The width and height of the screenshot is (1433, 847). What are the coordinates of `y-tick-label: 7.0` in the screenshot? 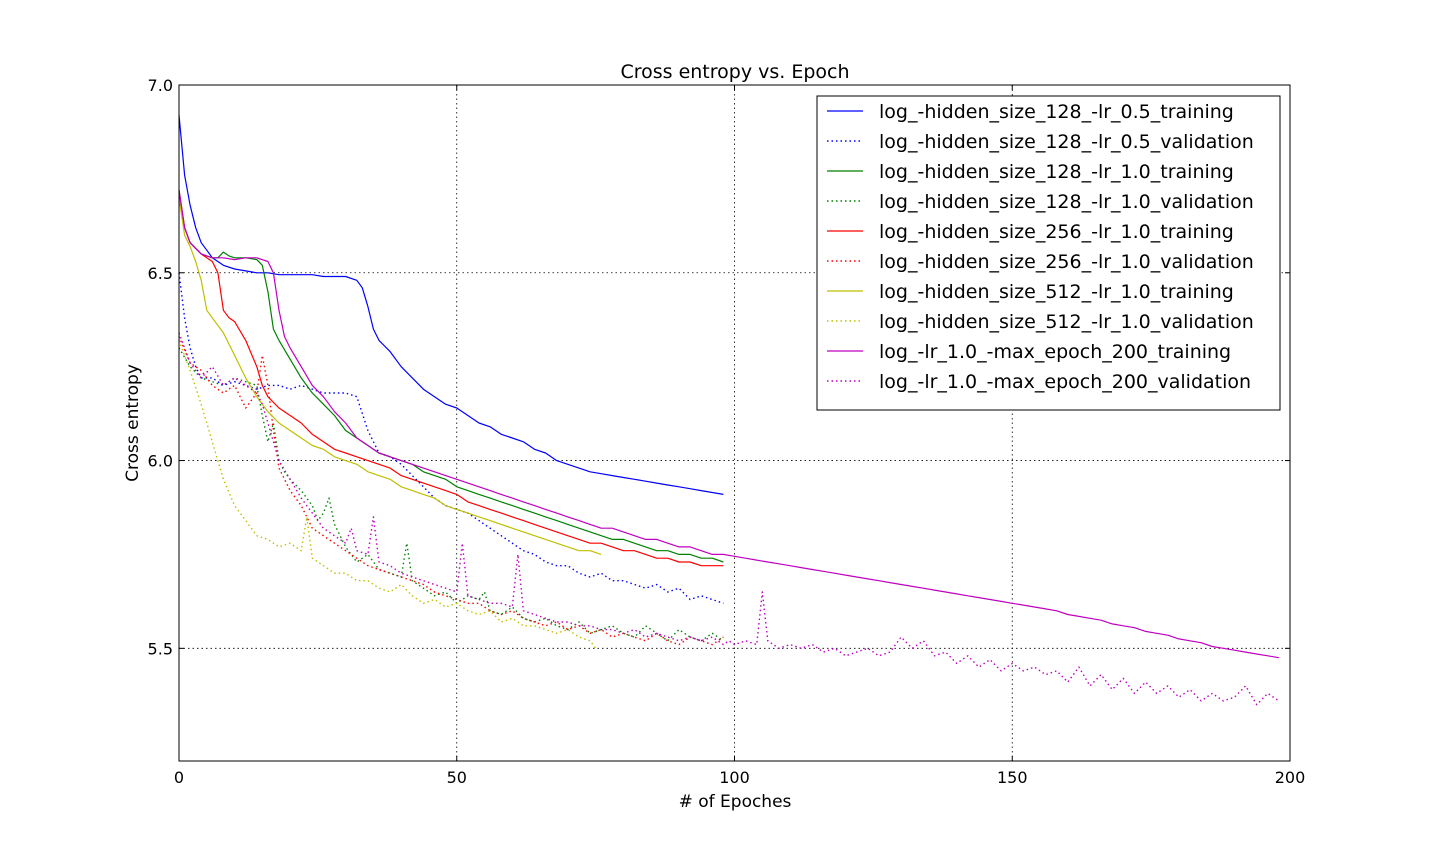 It's located at (160, 85).